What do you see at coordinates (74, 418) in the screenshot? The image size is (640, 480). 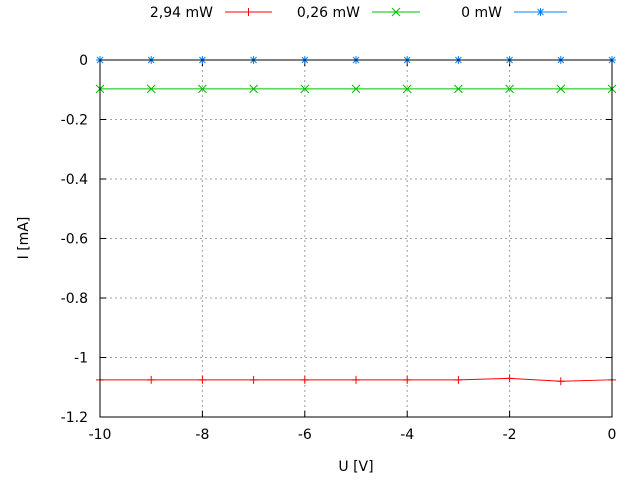 I see `y-tick-label: -1.2` at bounding box center [74, 418].